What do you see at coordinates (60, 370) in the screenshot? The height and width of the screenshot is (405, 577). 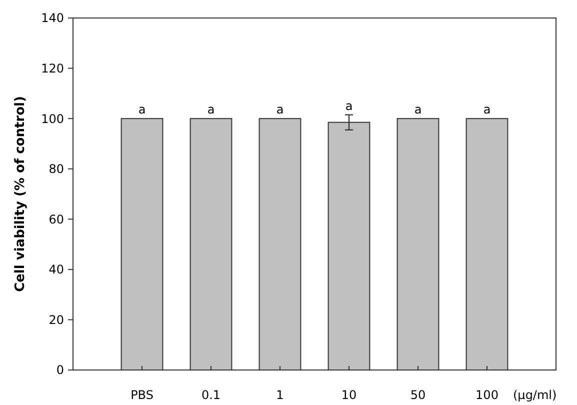 I see `y-tick-label: 0` at bounding box center [60, 370].